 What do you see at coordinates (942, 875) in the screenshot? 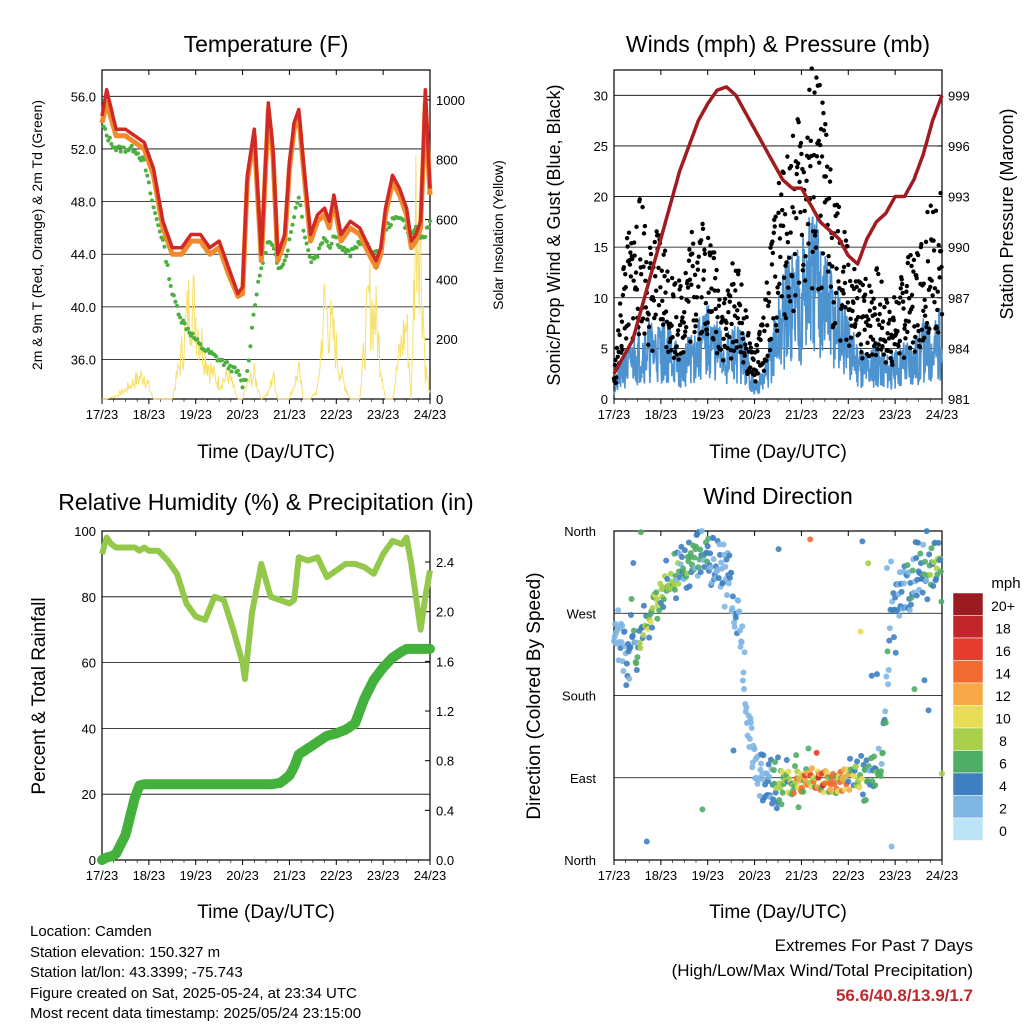
I see `direction-x-tick-label: 24/23` at bounding box center [942, 875].